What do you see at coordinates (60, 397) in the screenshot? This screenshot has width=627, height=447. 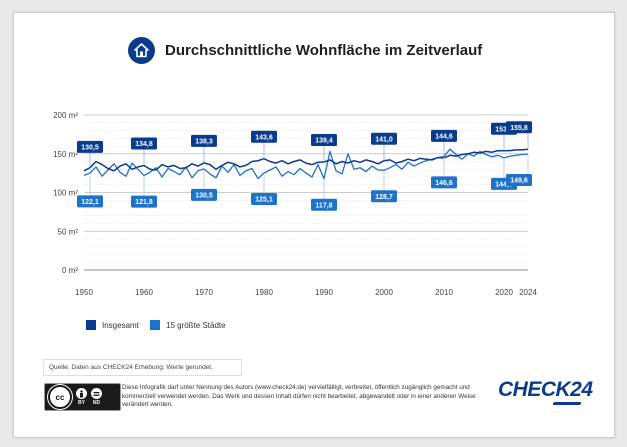 I see `cc-main-icon: cc` at bounding box center [60, 397].